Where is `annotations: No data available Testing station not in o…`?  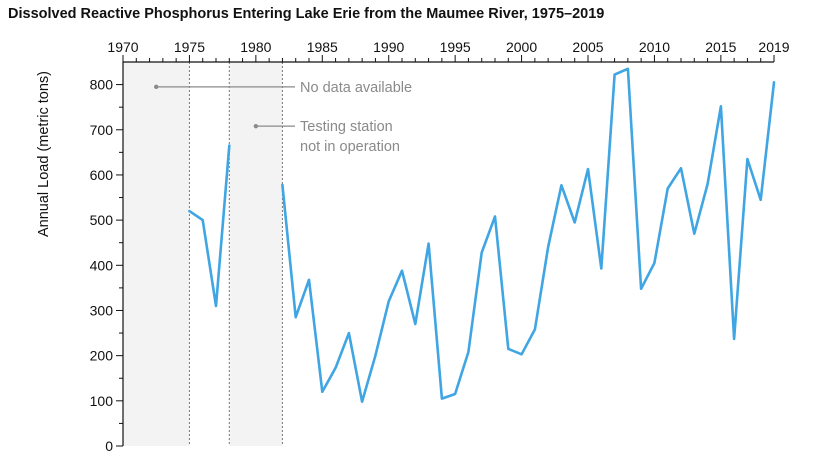 annotations: No data available Testing station not in o… is located at coordinates (283, 117).